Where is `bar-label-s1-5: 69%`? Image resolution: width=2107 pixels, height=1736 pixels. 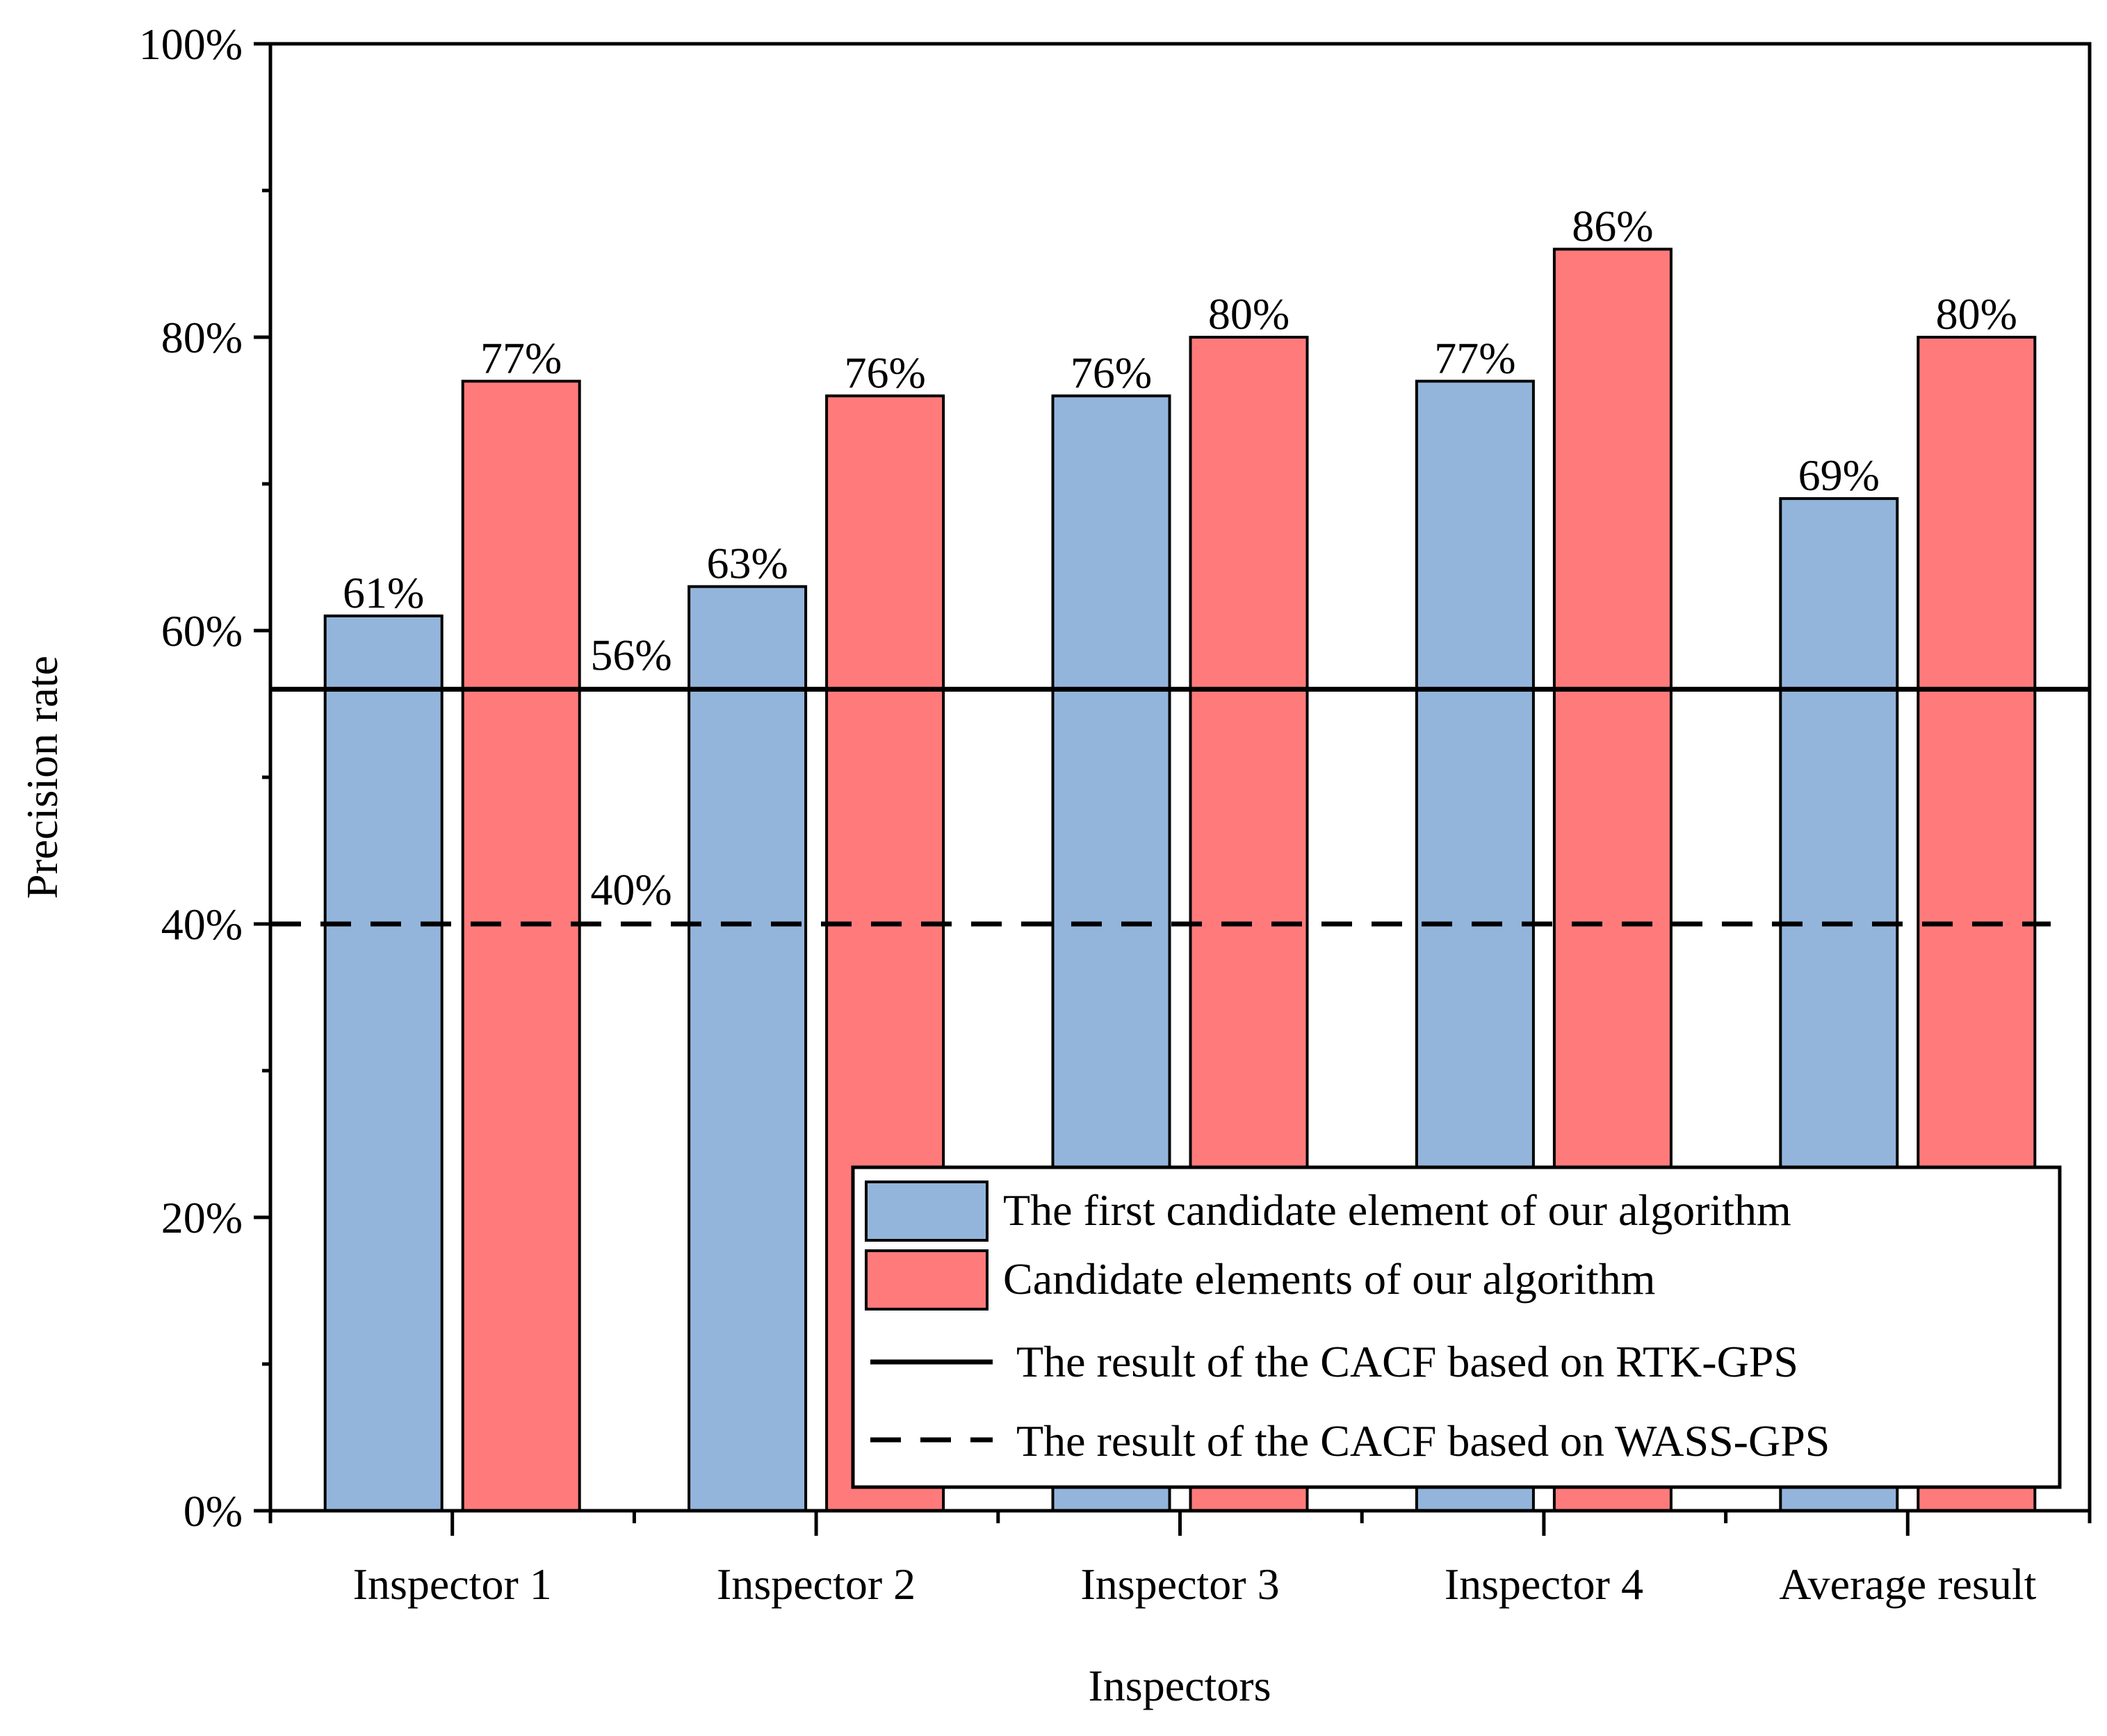 bar-label-s1-5: 69% is located at coordinates (1839, 476).